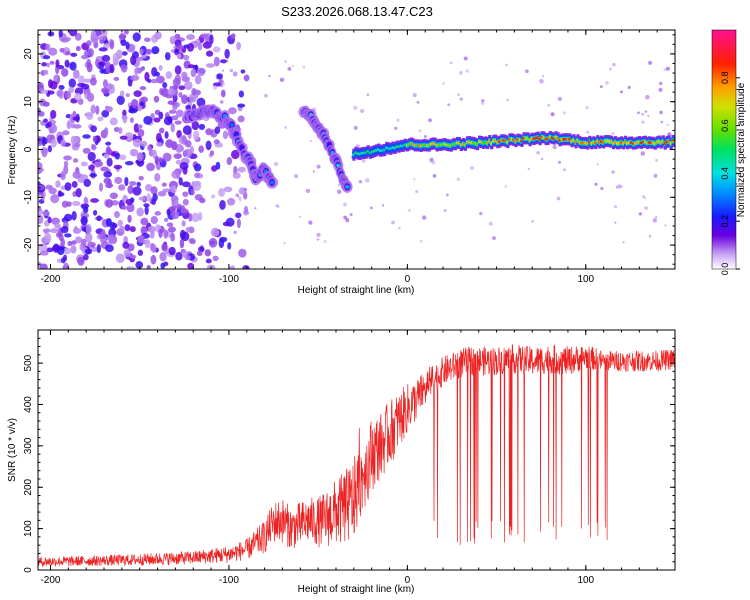 The width and height of the screenshot is (750, 600). I want to click on x-tick-label: -200, so click(50, 580).